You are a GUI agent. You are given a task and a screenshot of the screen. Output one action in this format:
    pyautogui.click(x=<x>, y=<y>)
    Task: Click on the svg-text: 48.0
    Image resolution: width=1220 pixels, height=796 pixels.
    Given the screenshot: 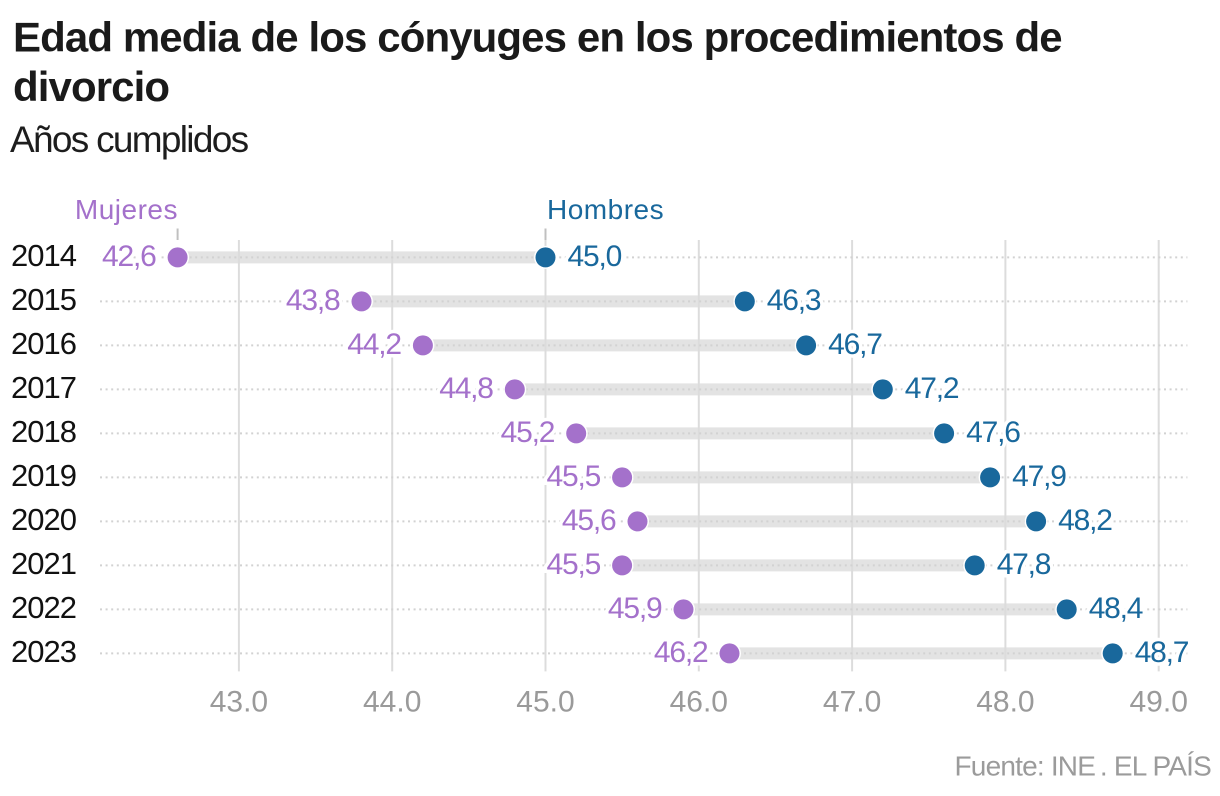 What is the action you would take?
    pyautogui.click(x=1005, y=702)
    